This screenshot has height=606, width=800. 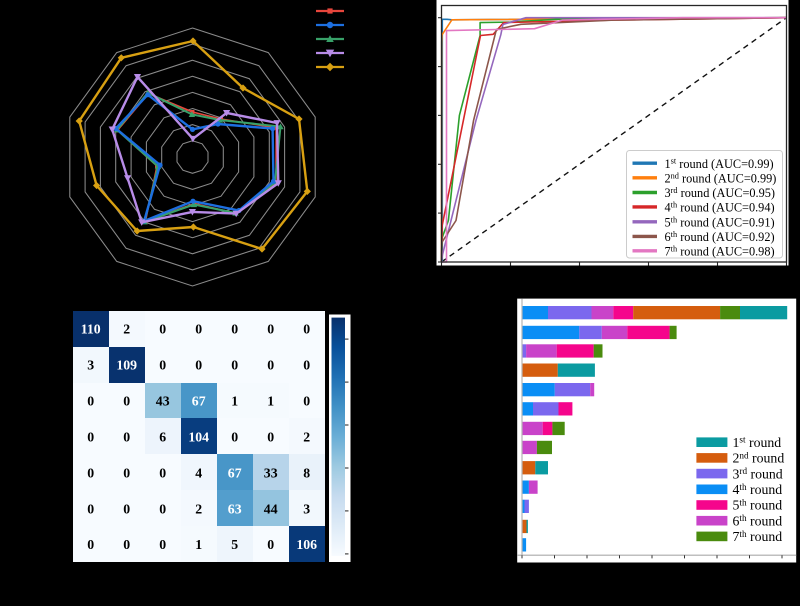 I want to click on svg-text: 4th round, so click(x=758, y=489).